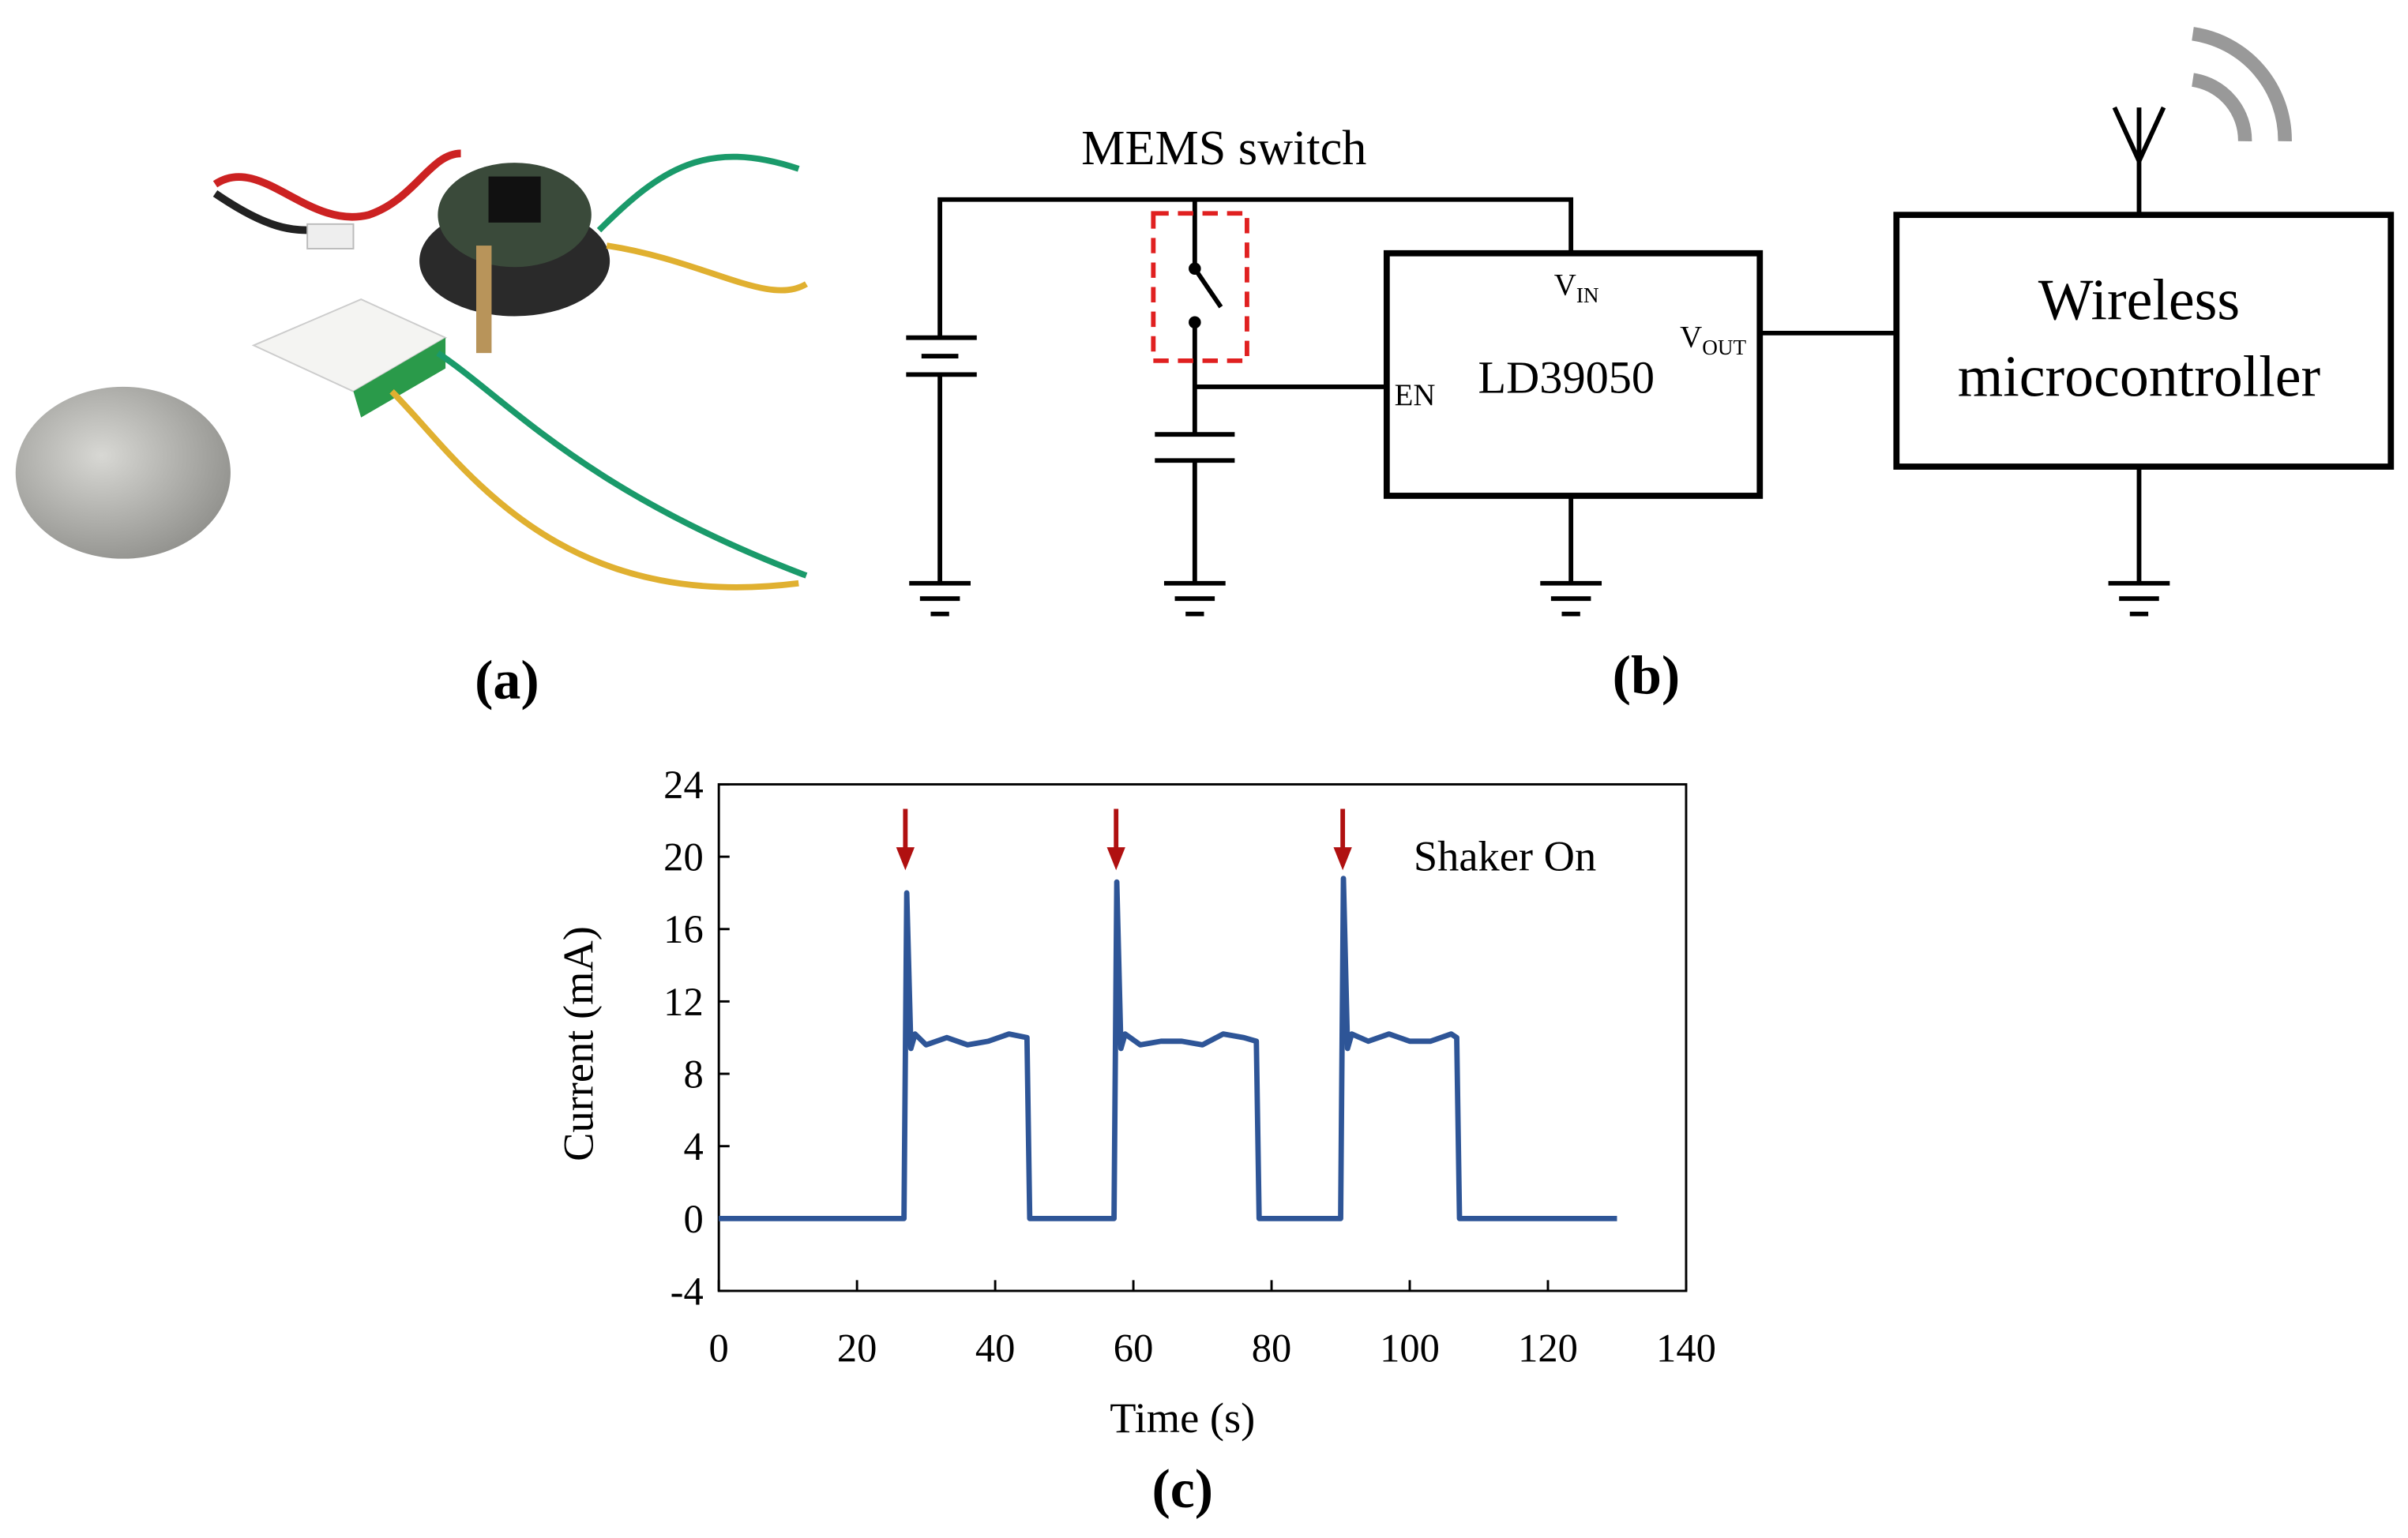  Describe the element at coordinates (683, 785) in the screenshot. I see `y-tick-label: 24` at that location.